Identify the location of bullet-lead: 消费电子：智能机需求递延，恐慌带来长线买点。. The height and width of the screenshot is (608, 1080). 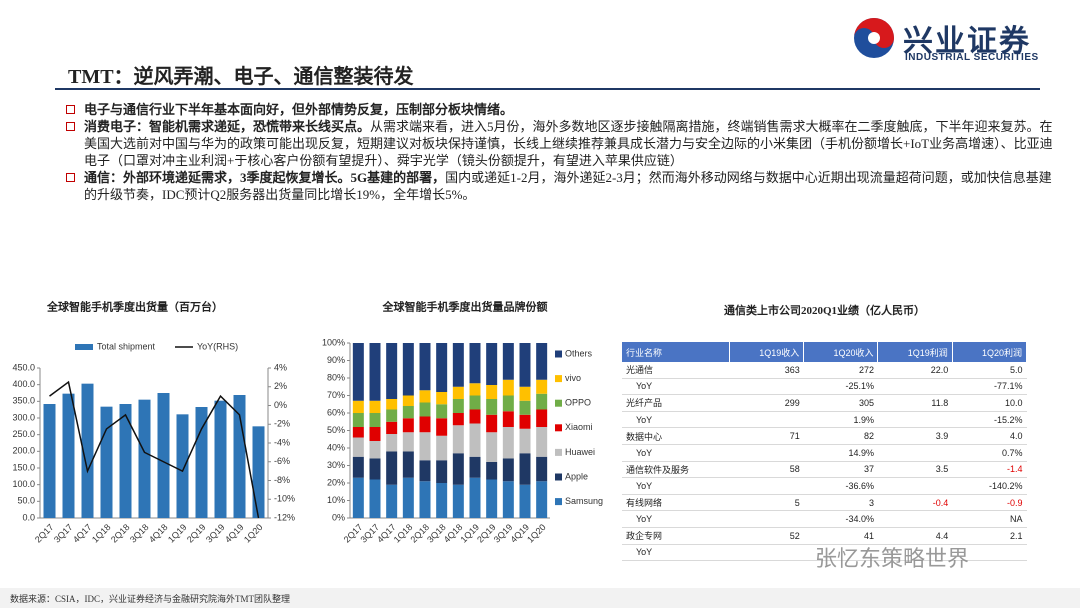
(227, 126).